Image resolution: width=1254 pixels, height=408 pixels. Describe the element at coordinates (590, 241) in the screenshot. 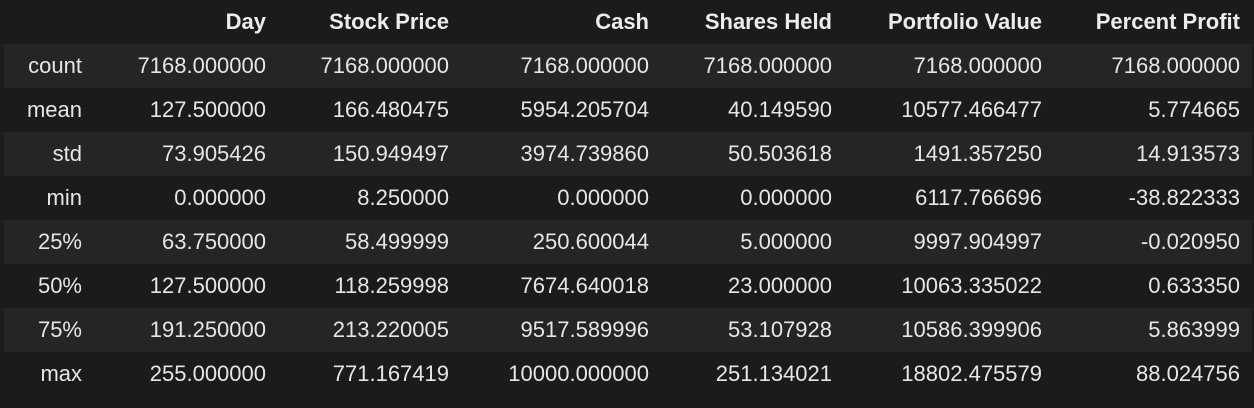

I see `table-cell: 250.600044` at that location.